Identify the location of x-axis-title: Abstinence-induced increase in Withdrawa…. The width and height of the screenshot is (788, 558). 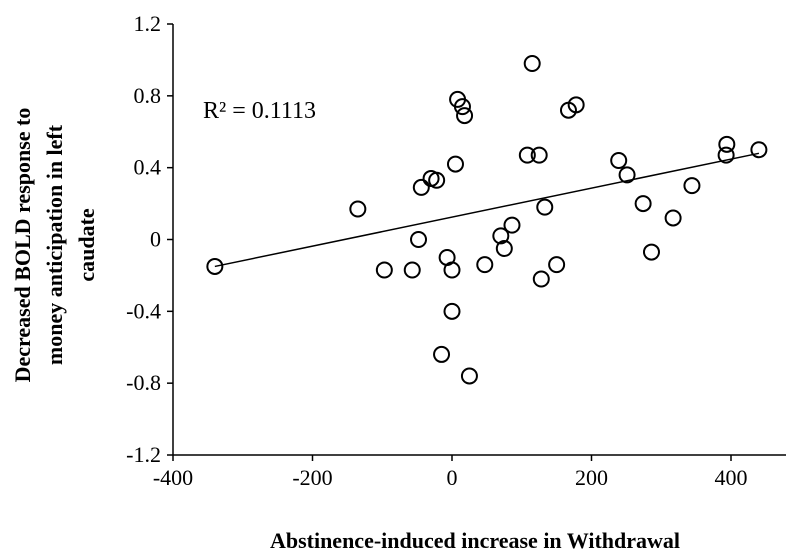
(475, 540).